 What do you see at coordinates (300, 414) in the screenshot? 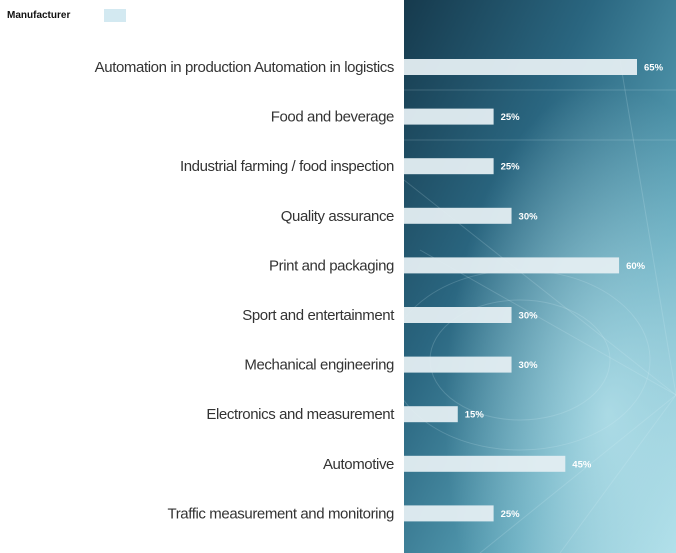
I see `category-label: Electronics and measurement` at bounding box center [300, 414].